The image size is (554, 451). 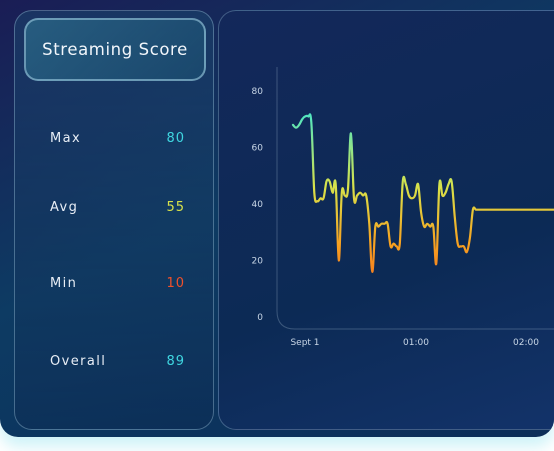 I want to click on x-tick-label: 01:00, so click(x=416, y=343).